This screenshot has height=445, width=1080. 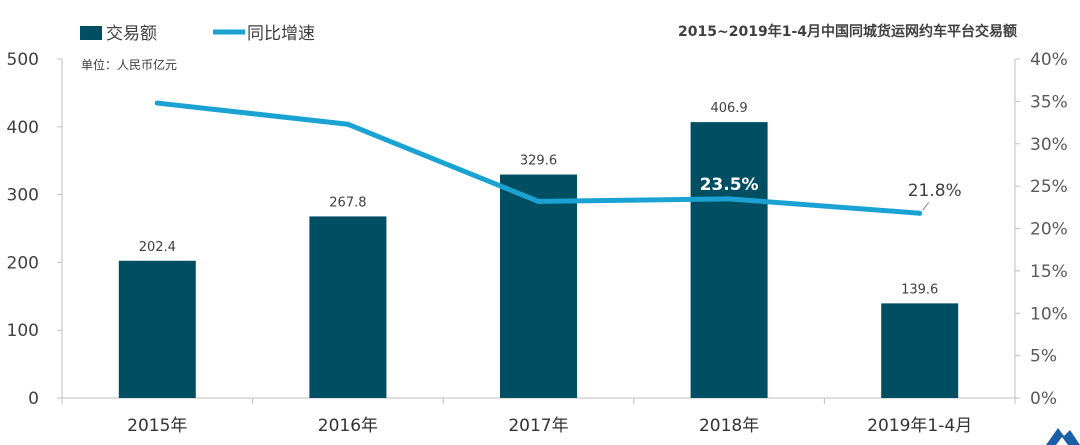 What do you see at coordinates (1049, 60) in the screenshot?
I see `y-right-tick-label: 40%` at bounding box center [1049, 60].